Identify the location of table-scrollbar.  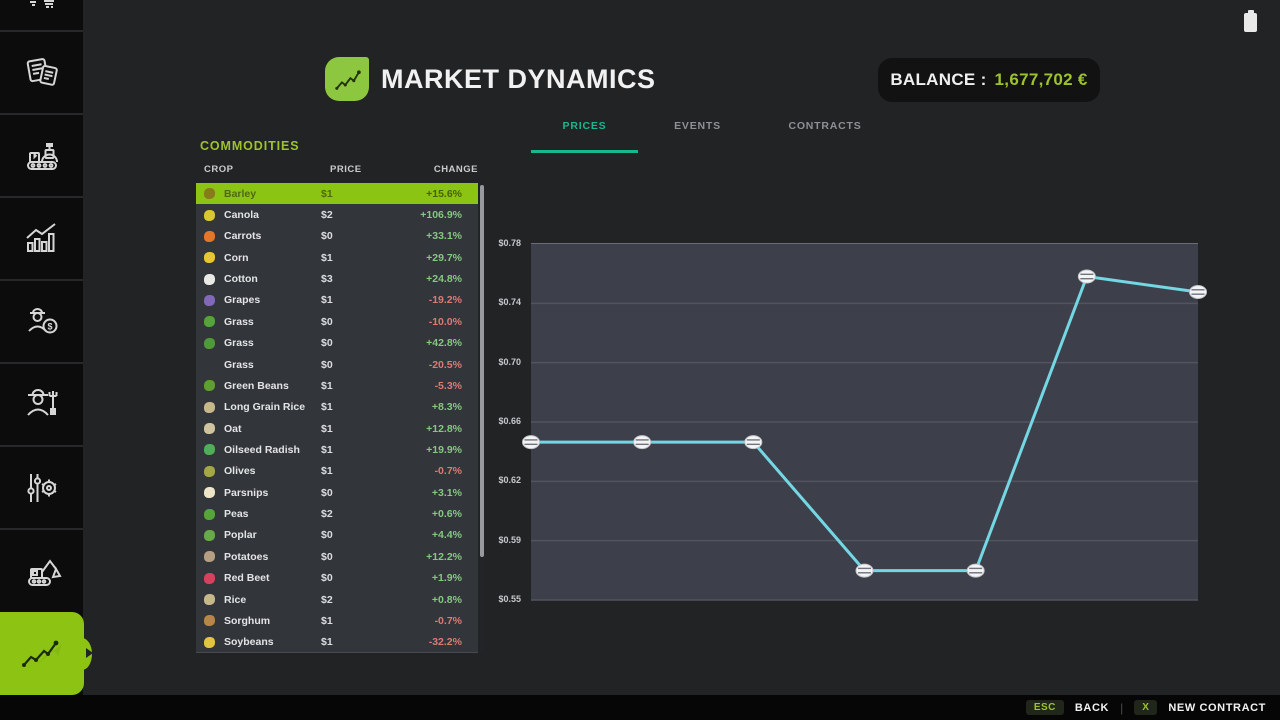
(482, 417).